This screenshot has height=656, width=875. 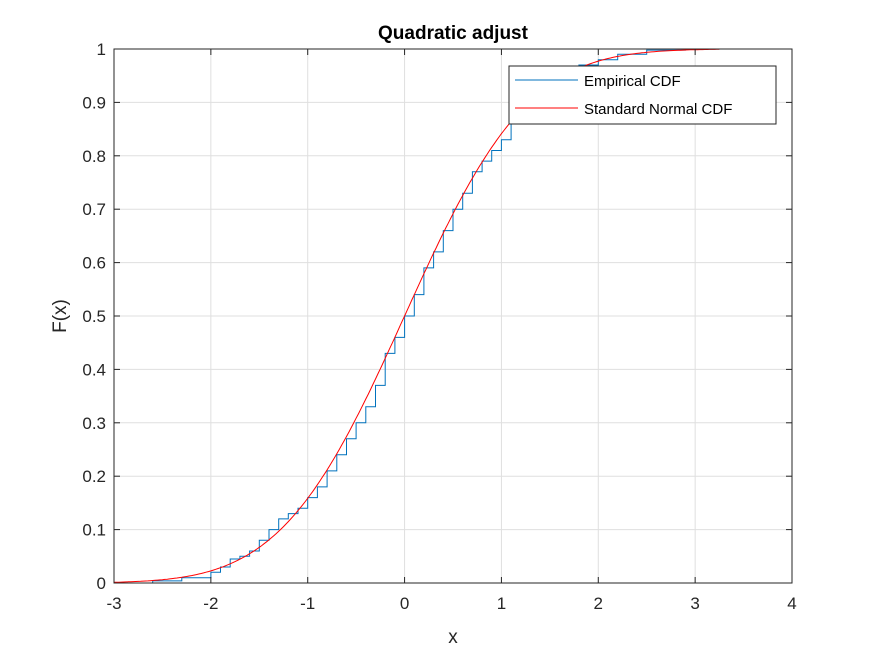 I want to click on legend-box, so click(x=642, y=95).